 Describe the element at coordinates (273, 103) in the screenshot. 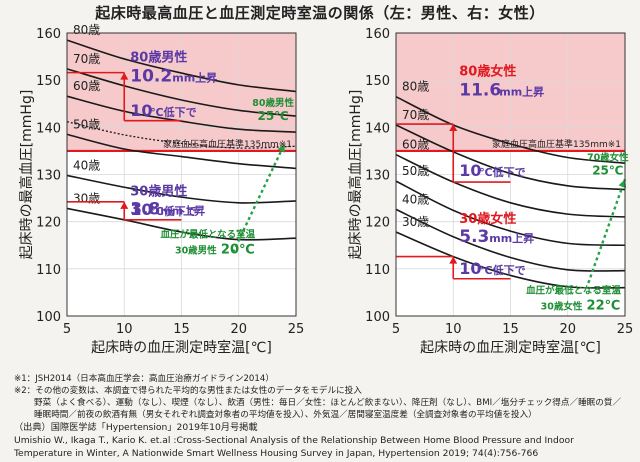

I see `left-green-top-1: 80歳男性` at that location.